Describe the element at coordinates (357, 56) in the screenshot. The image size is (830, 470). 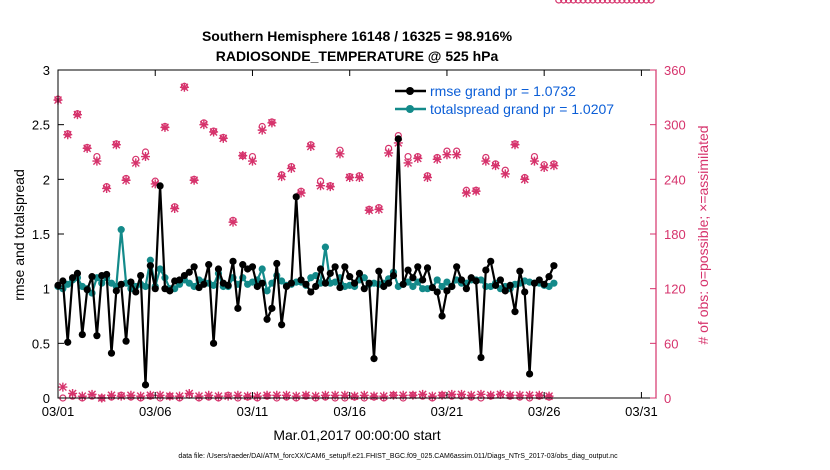
I see `chart-title-line2: RADIOSONDE_TEMPERATURE @ 525 hPa` at that location.